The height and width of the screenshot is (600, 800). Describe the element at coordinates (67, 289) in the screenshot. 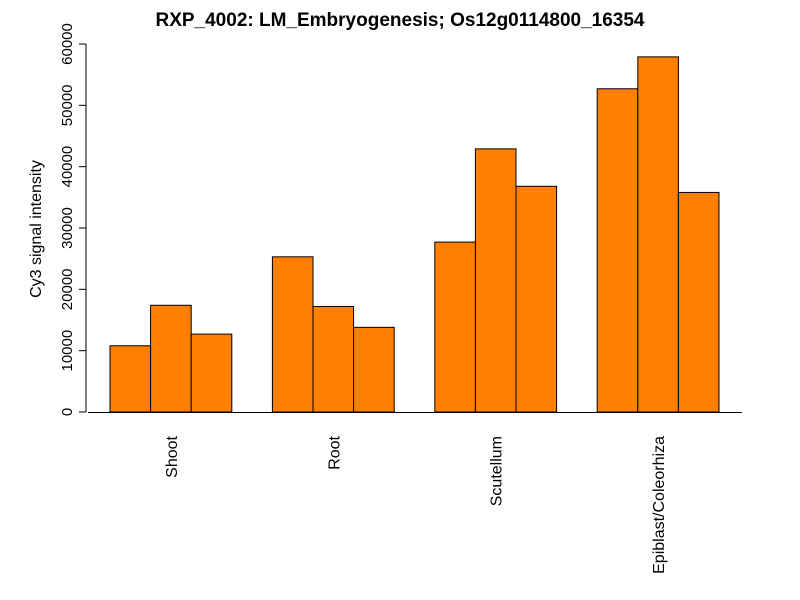

I see `y-tick-label: 20000` at that location.